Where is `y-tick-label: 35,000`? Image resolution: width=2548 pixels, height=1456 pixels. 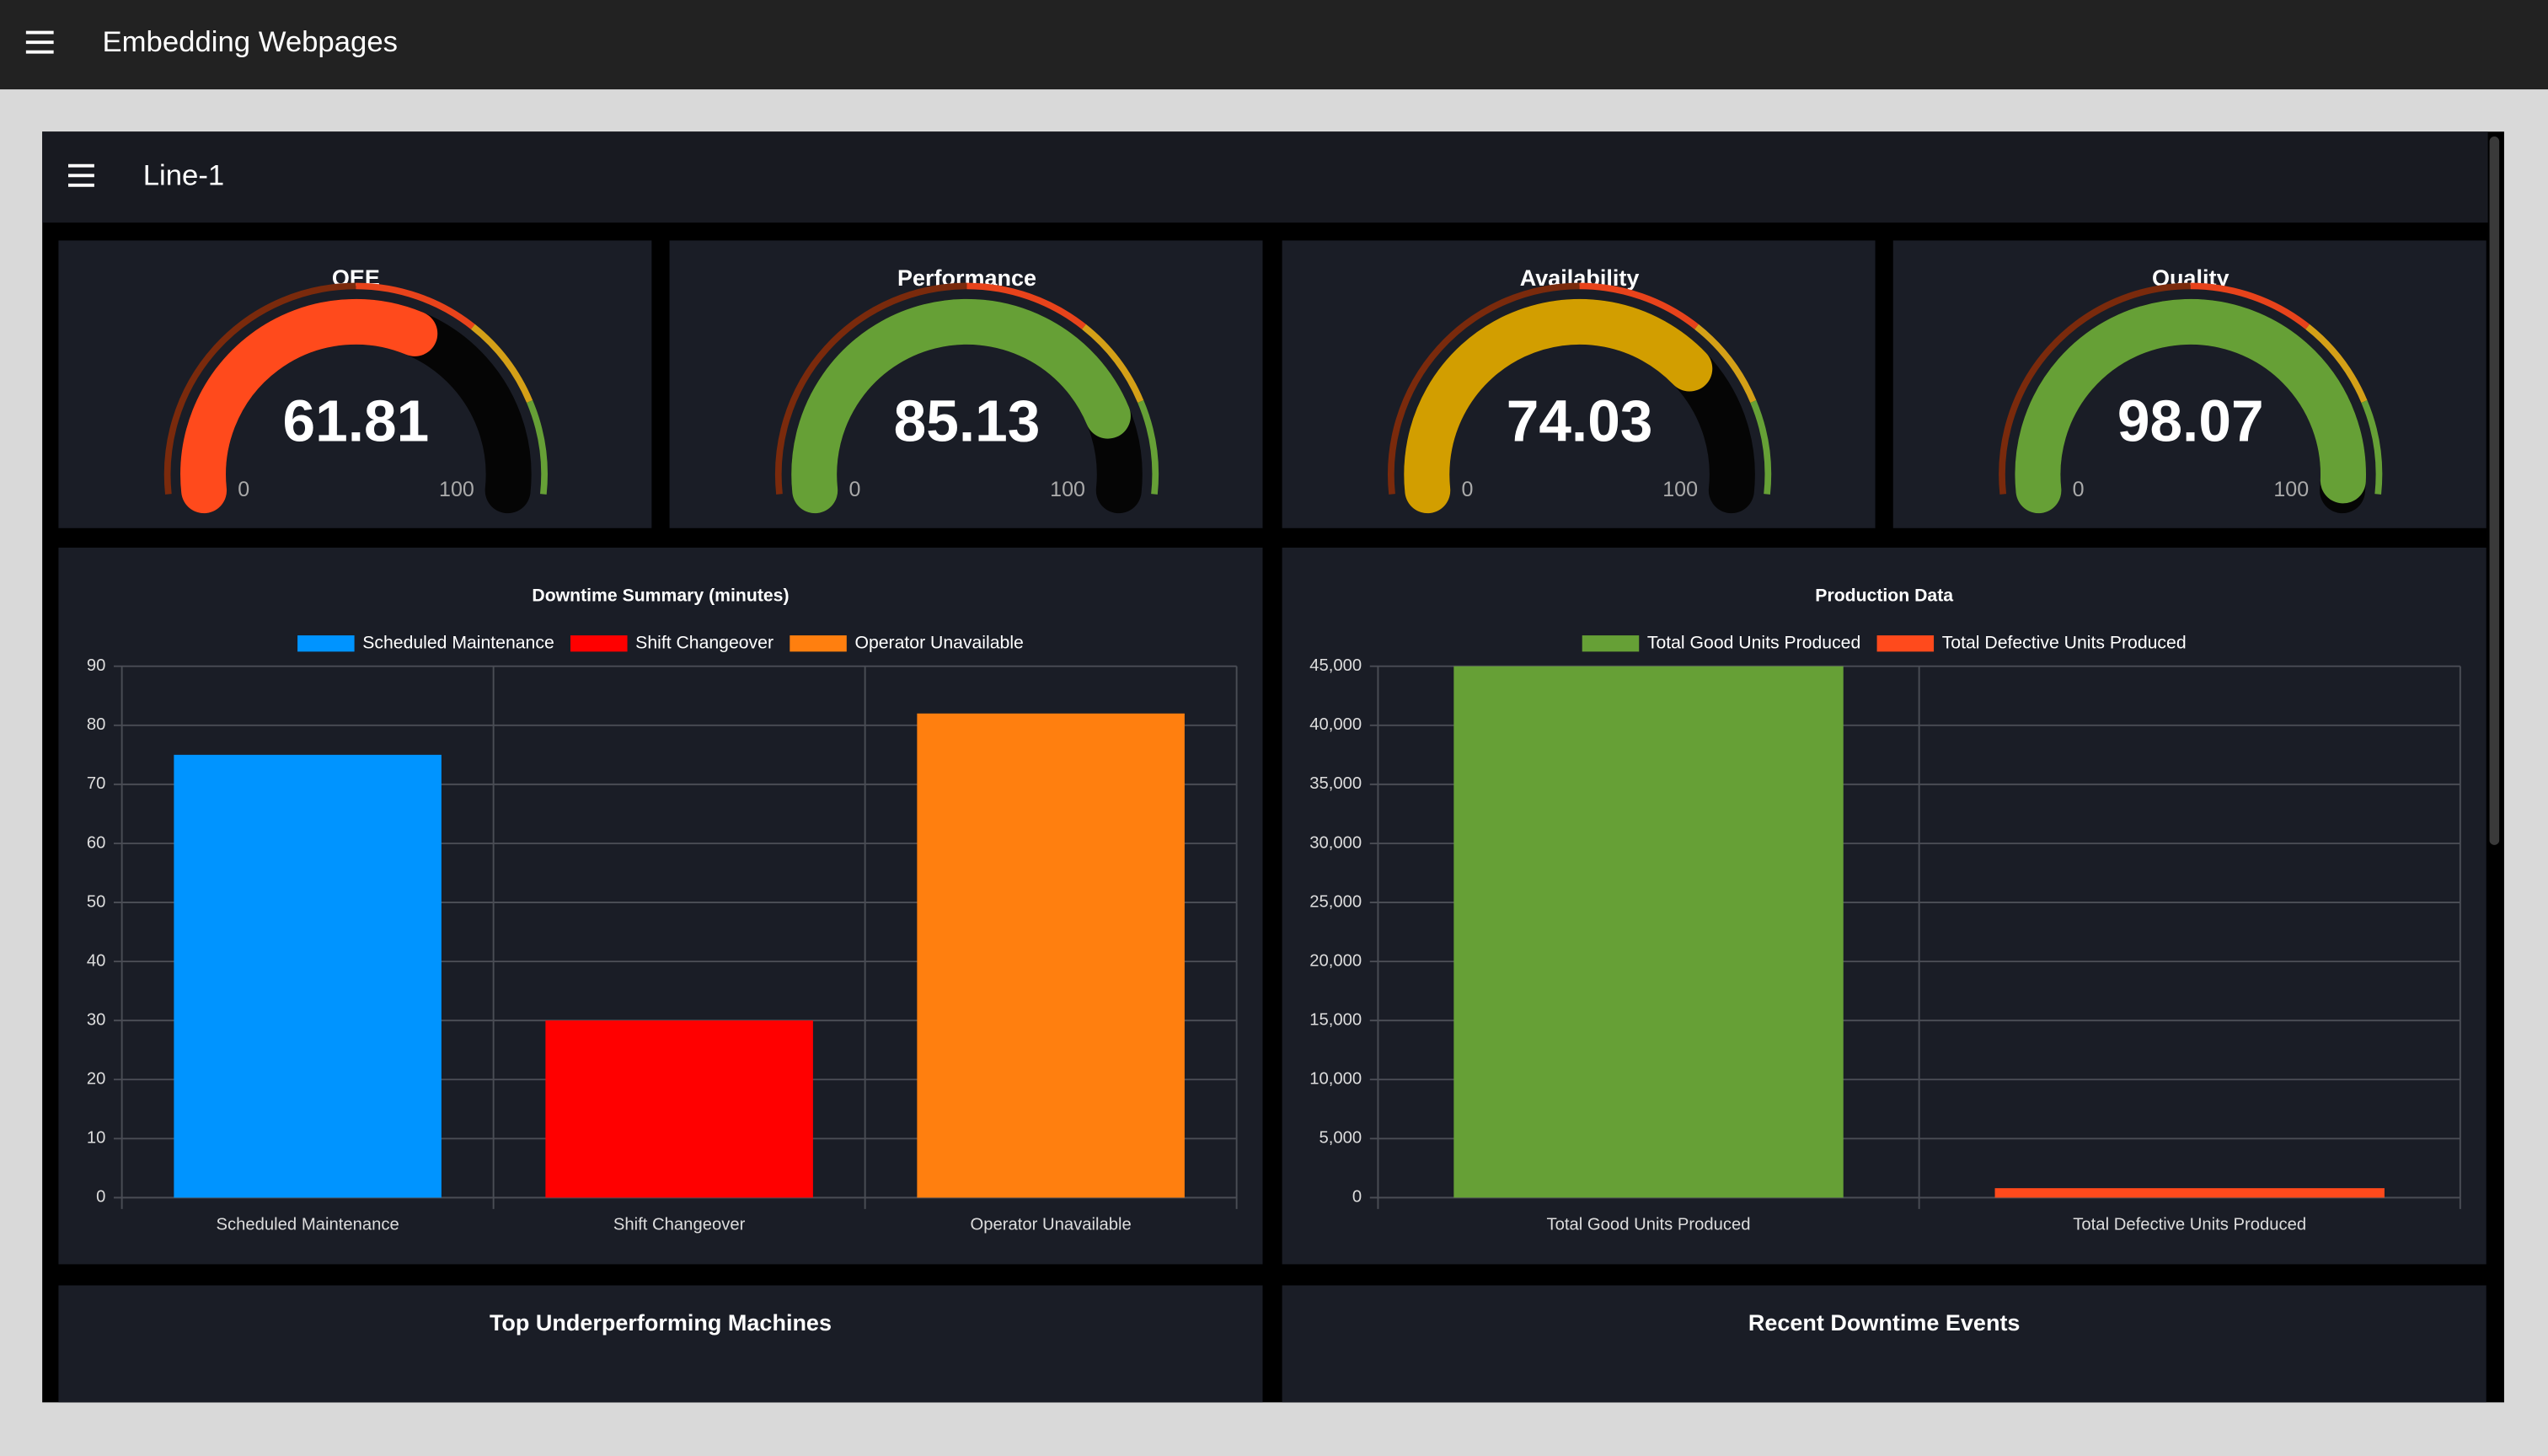
y-tick-label: 35,000 is located at coordinates (1335, 783).